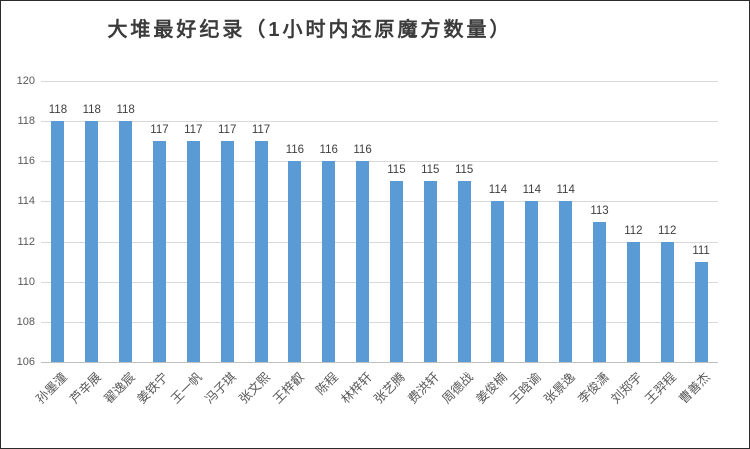  What do you see at coordinates (26, 201) in the screenshot?
I see `y-tick-label: 114` at bounding box center [26, 201].